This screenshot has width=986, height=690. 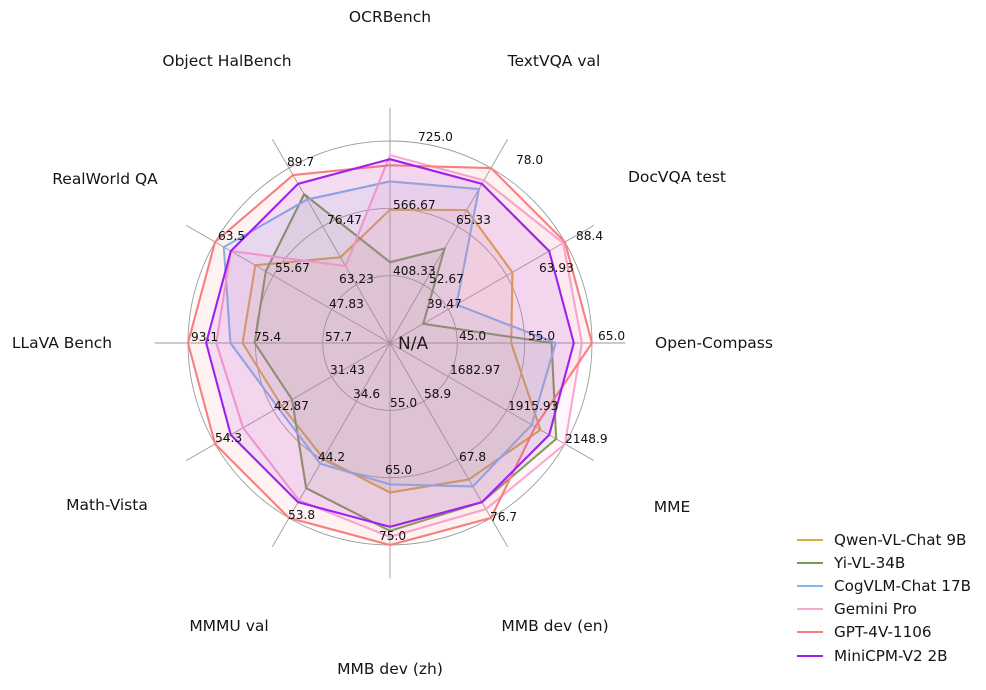 I want to click on tick-label-14: 65.33, so click(x=473, y=220).